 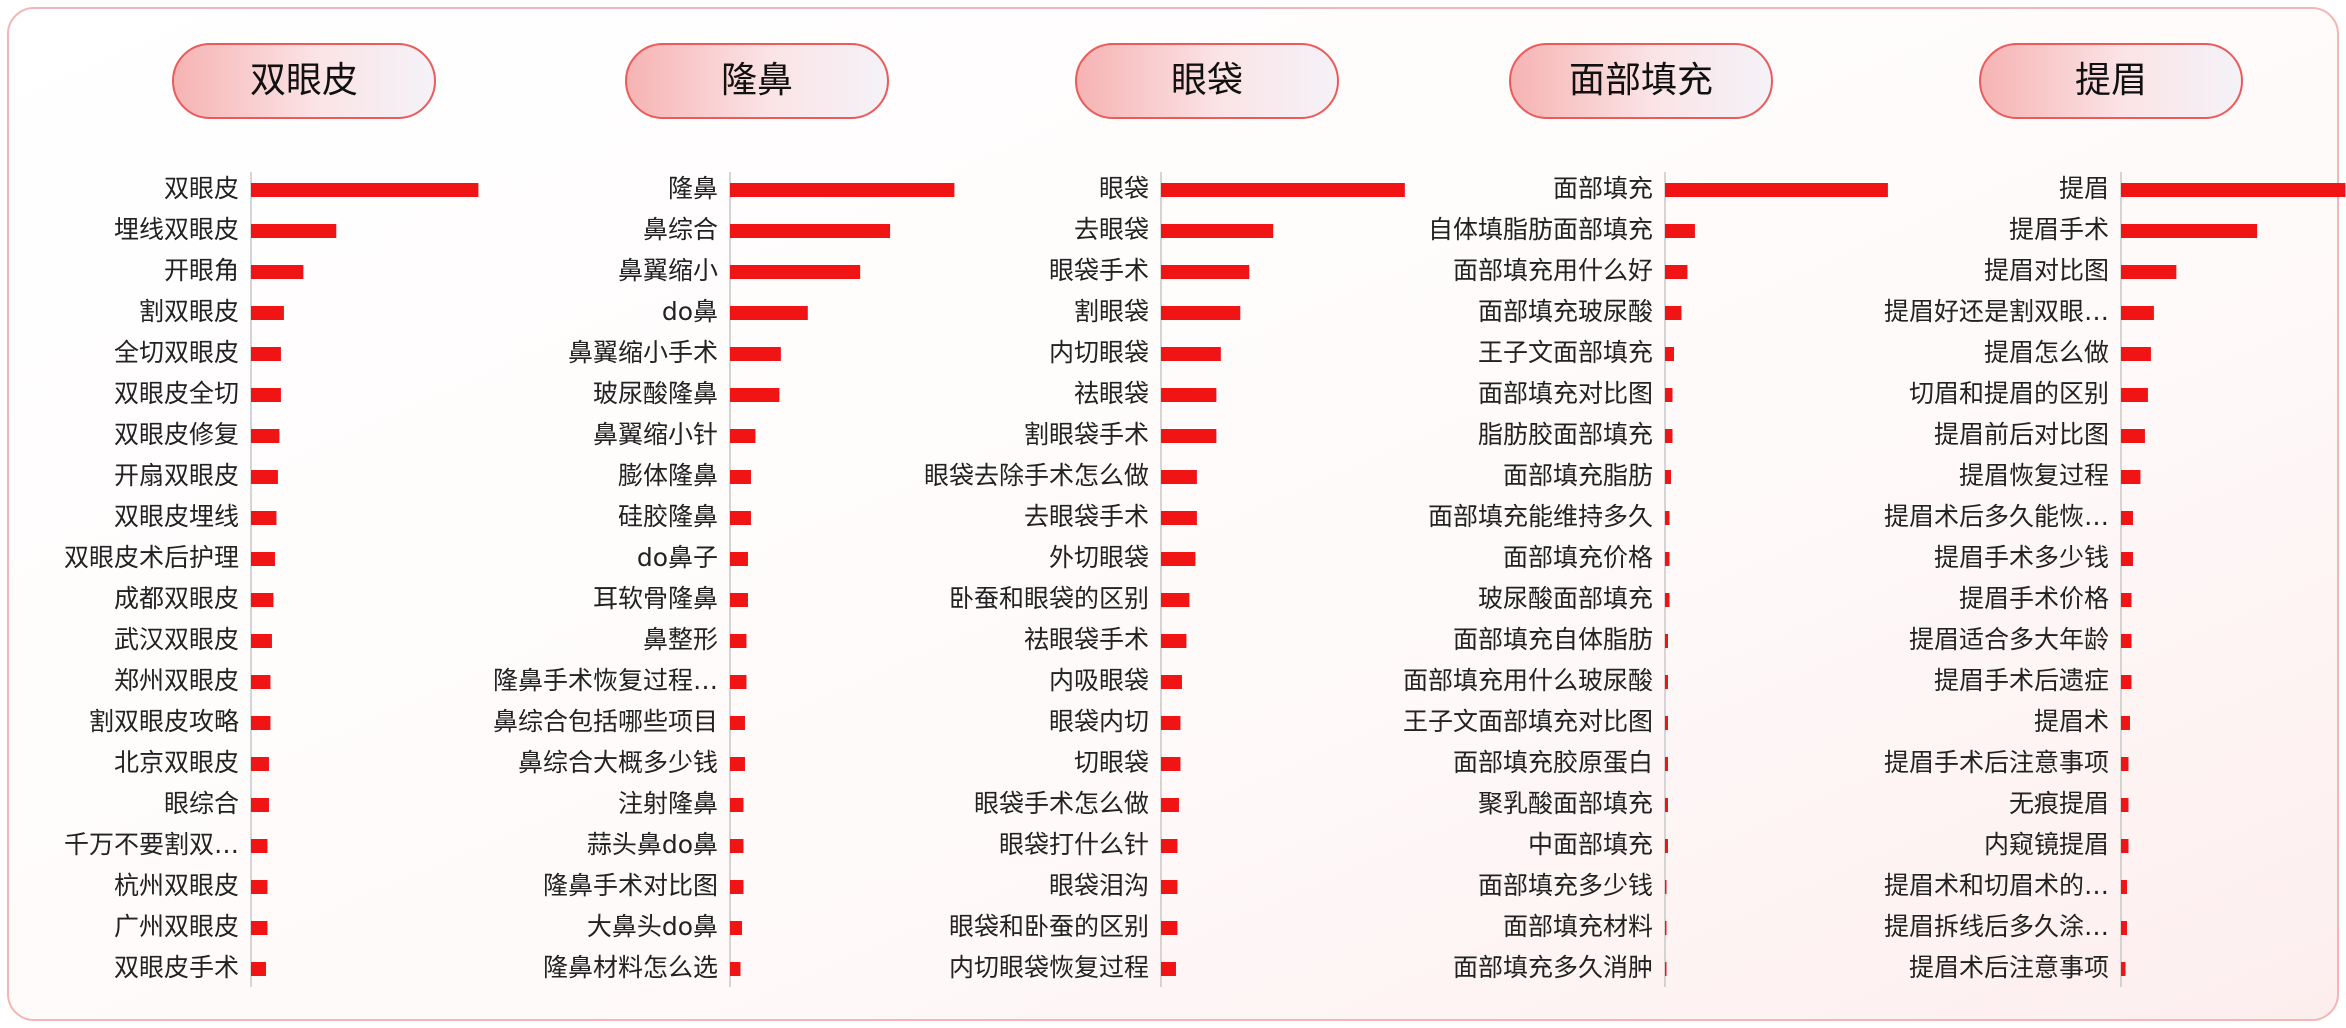 I want to click on category-label: 面部填充材料, so click(x=1578, y=926).